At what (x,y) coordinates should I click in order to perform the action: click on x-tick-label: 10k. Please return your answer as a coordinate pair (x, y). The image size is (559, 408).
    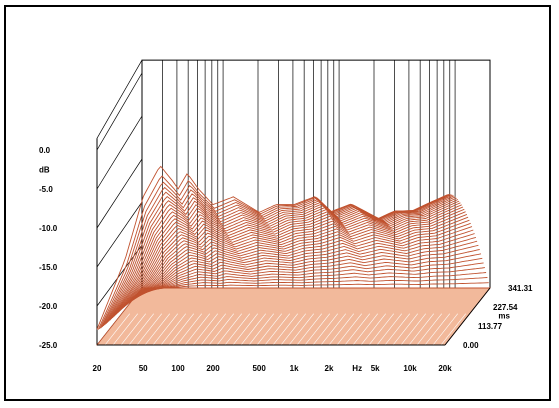
    Looking at the image, I should click on (410, 368).